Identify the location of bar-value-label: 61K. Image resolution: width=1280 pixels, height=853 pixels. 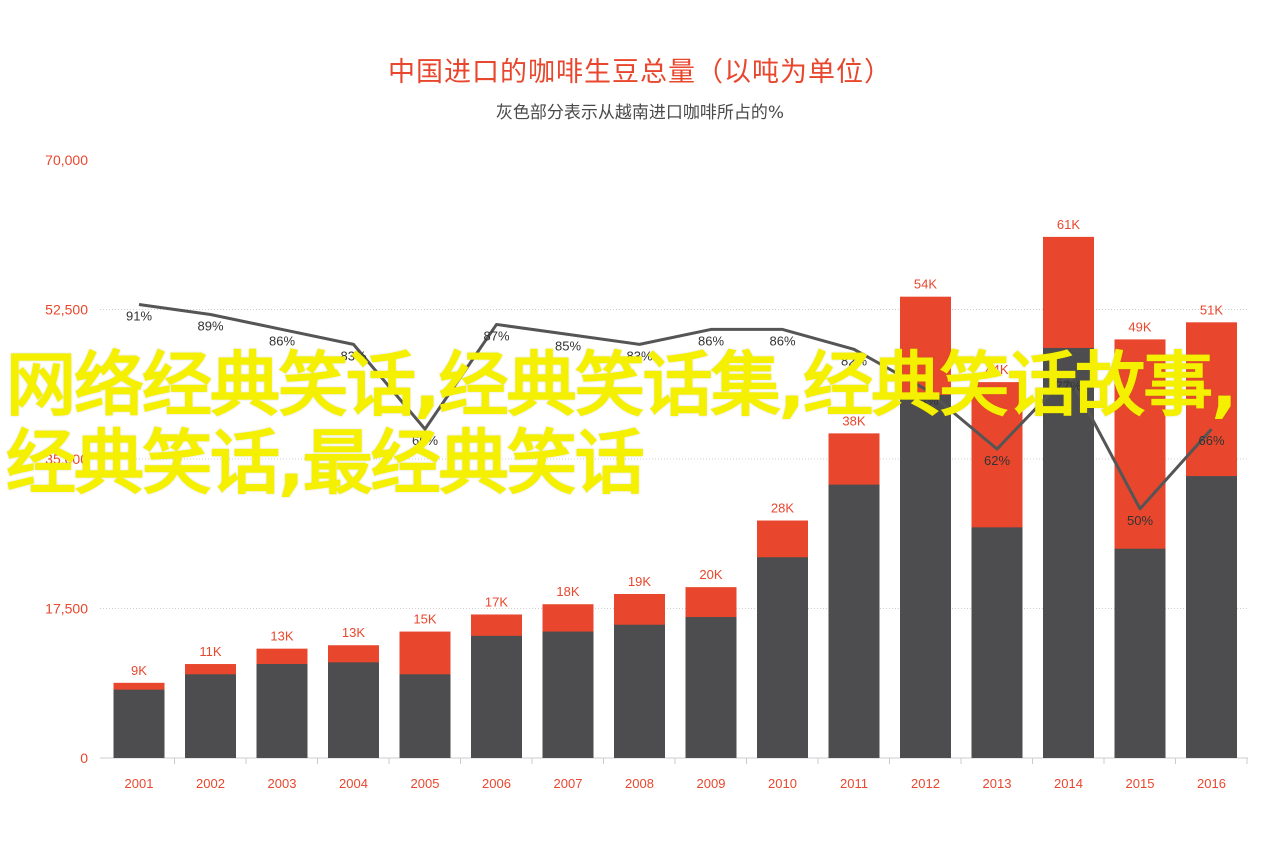
(1068, 224).